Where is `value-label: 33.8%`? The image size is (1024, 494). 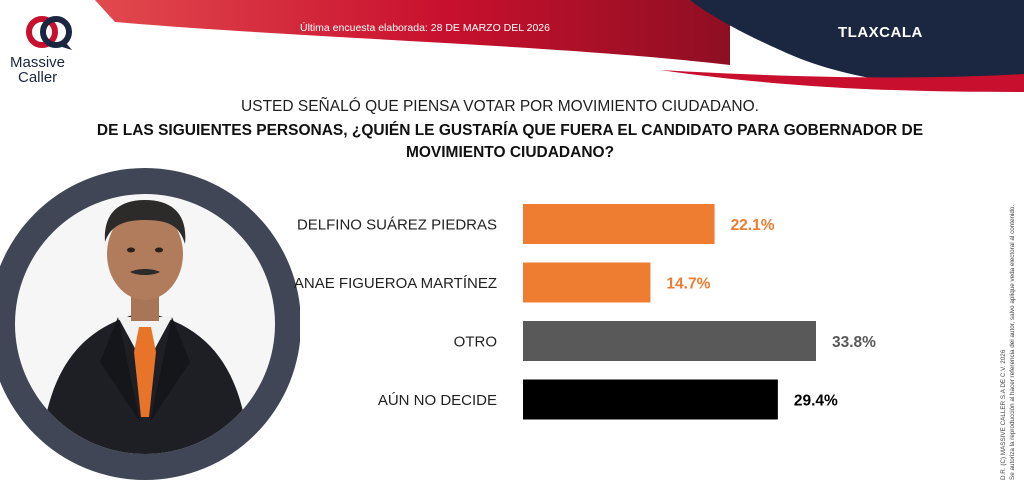 value-label: 33.8% is located at coordinates (854, 342).